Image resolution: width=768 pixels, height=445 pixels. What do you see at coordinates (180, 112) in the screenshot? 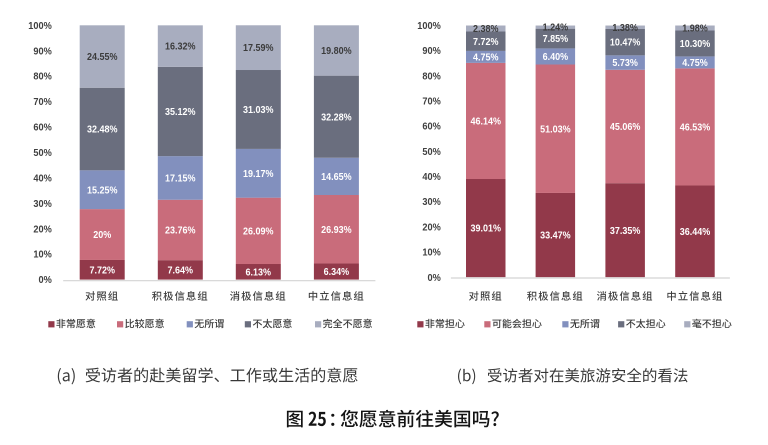
I see `svg-text: 35.12%` at bounding box center [180, 112].